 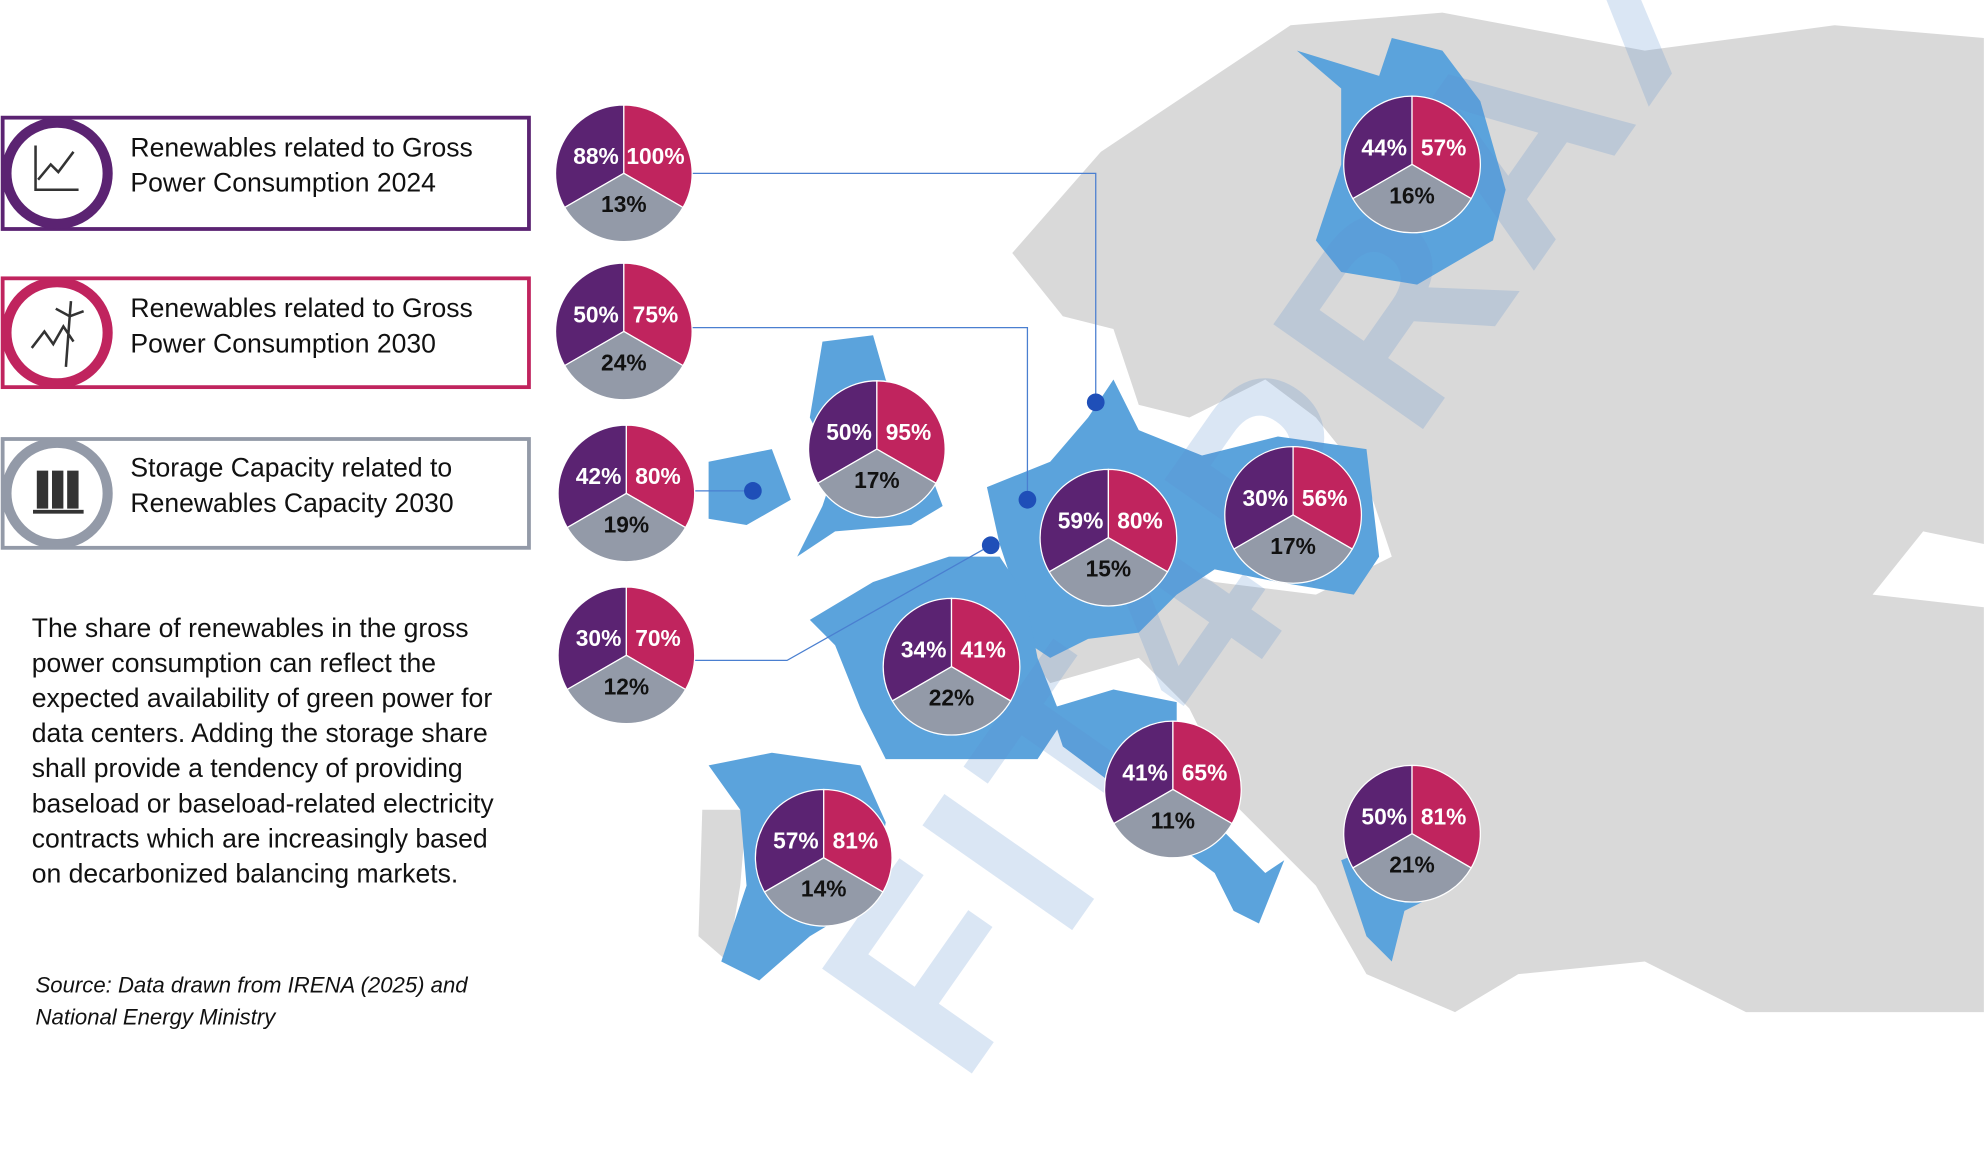 What do you see at coordinates (263, 803) in the screenshot?
I see `description-line: baseload or baseload-related electricity` at bounding box center [263, 803].